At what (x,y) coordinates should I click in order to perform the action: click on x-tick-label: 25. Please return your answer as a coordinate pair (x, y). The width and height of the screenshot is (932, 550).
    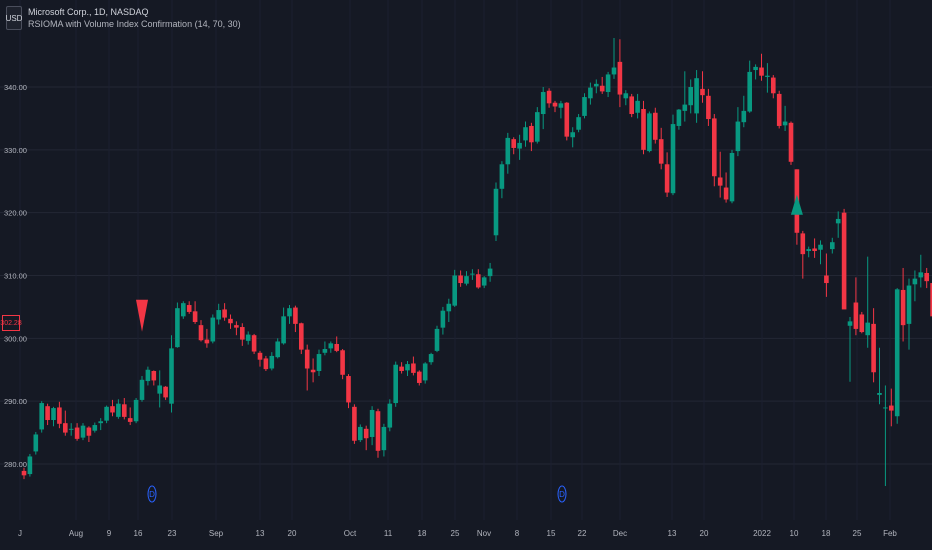
    Looking at the image, I should click on (857, 533).